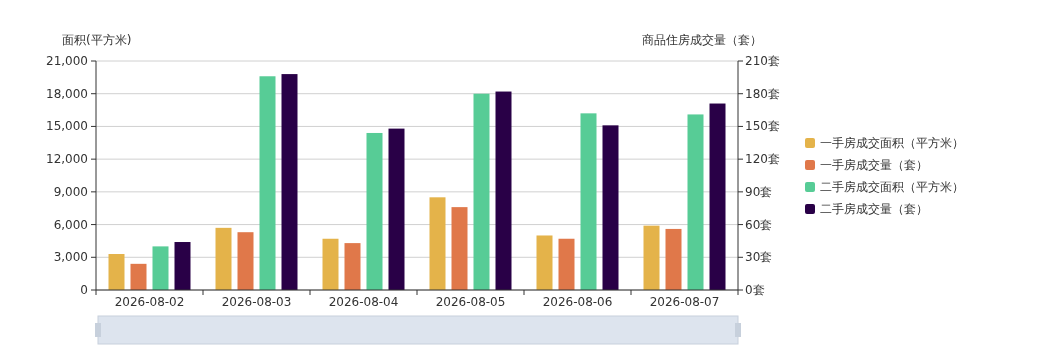 This screenshot has width=1064, height=347. What do you see at coordinates (762, 93) in the screenshot?
I see `y2-tick-label: 180套` at bounding box center [762, 93].